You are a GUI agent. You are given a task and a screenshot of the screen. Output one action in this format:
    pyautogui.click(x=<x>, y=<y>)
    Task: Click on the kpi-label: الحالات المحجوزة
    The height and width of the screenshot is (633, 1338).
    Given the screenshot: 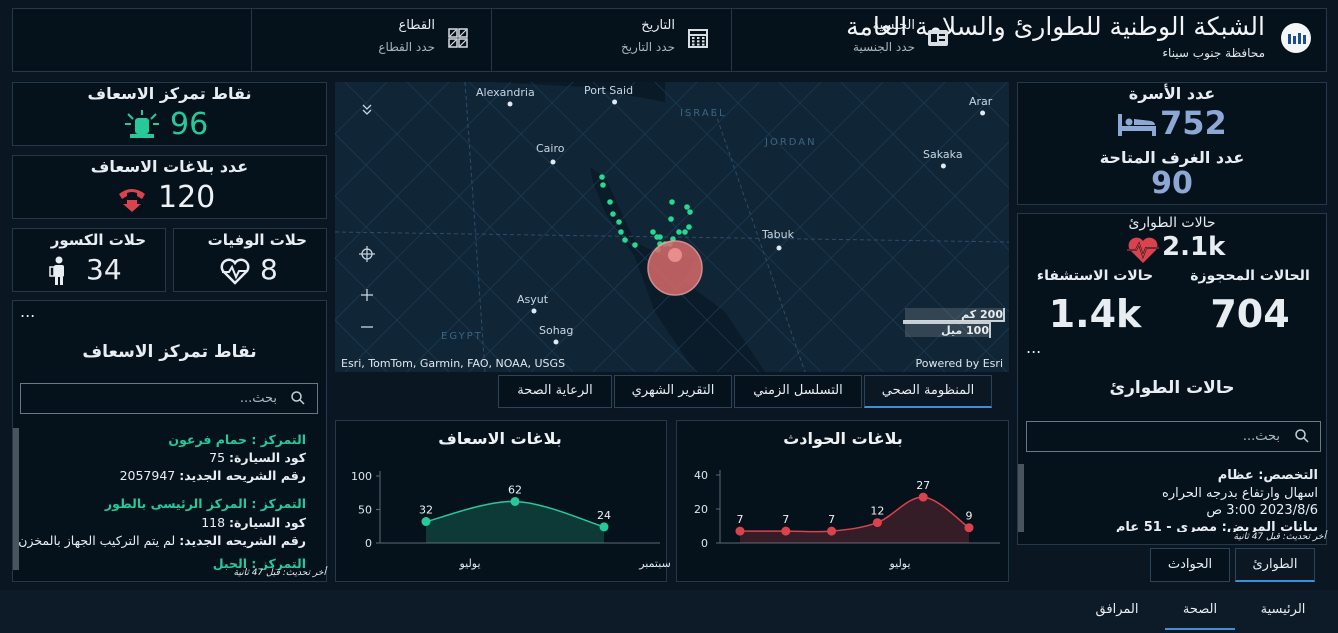 What is the action you would take?
    pyautogui.click(x=1250, y=276)
    